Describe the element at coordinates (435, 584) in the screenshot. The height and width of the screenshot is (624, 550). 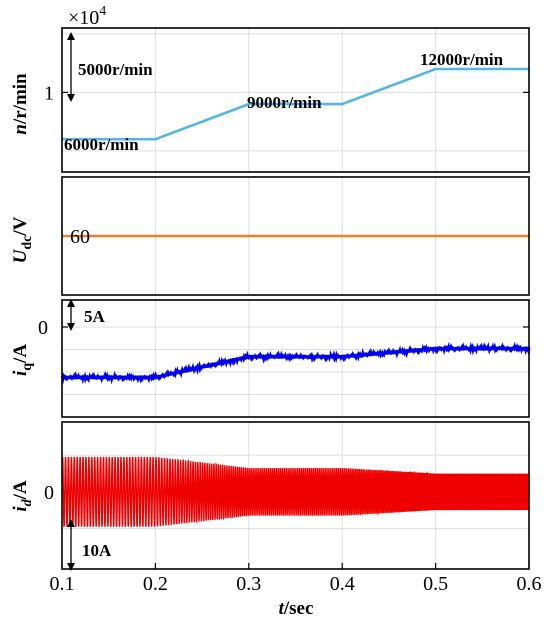
I see `x-tick-label: 0.5` at that location.